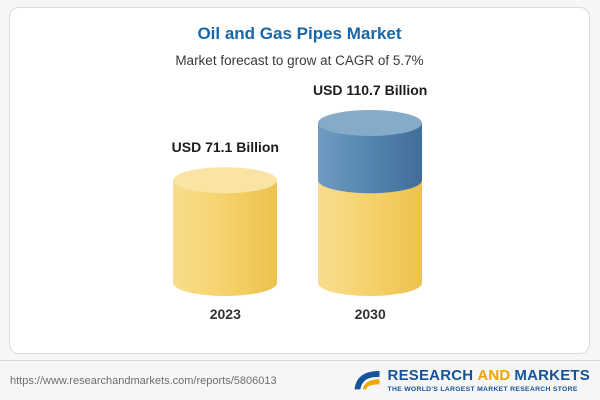 The height and width of the screenshot is (400, 600). I want to click on bar-value-label-2030: USD 110.7 Billion, so click(370, 90).